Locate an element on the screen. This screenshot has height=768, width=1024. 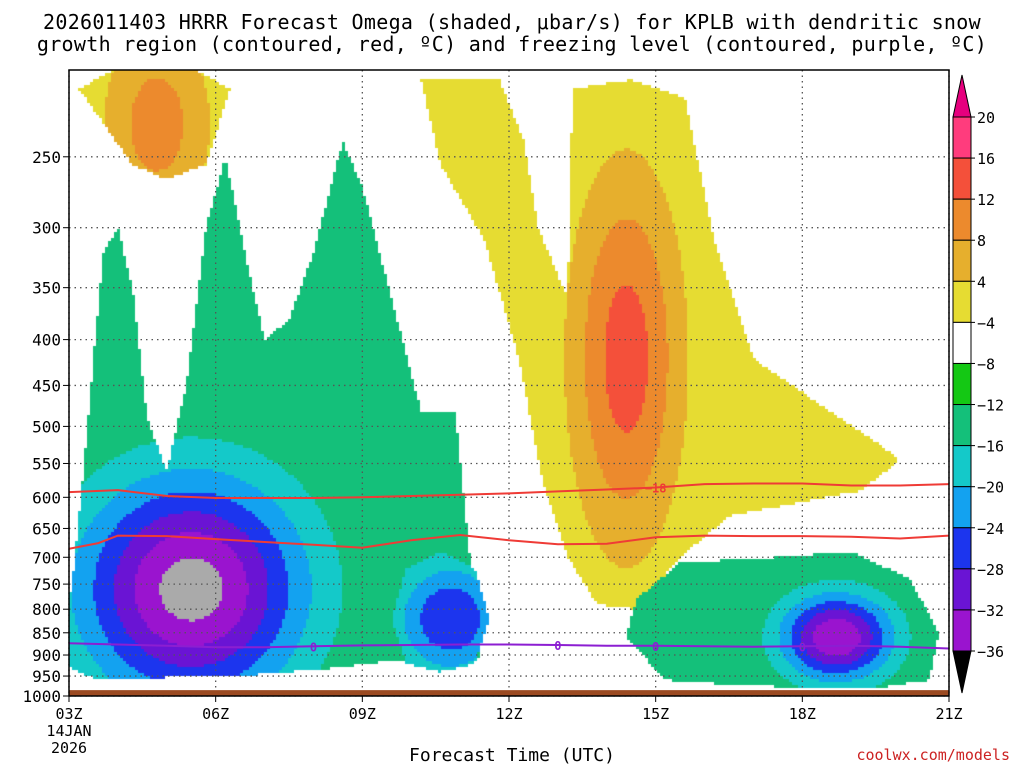
colorbar-label: −28 is located at coordinates (990, 570).